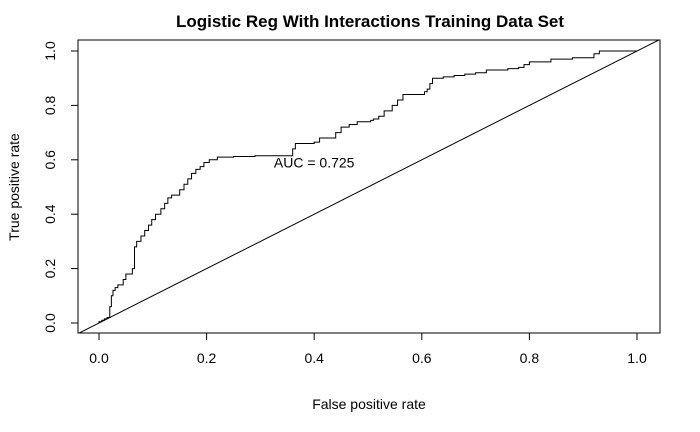 Image resolution: width=700 pixels, height=432 pixels. Describe the element at coordinates (314, 163) in the screenshot. I see `auc-annotation: AUC = 0.725` at that location.